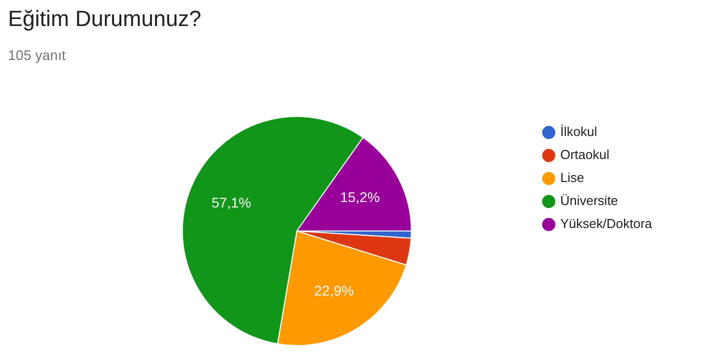  I want to click on text: 105 yanıt, so click(37, 55).